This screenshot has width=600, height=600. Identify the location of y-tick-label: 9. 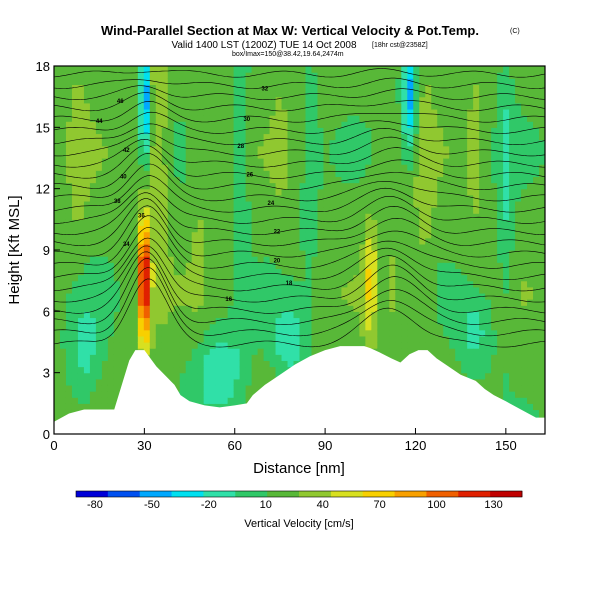
(46, 250).